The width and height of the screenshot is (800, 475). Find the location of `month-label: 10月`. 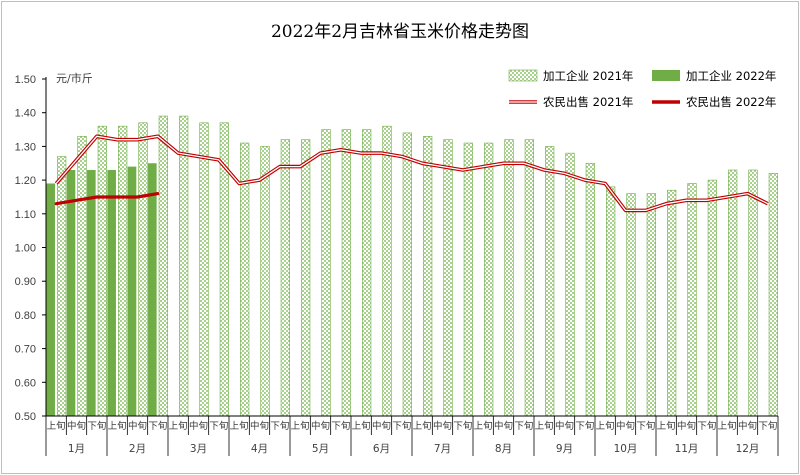

month-label: 10月 is located at coordinates (626, 449).